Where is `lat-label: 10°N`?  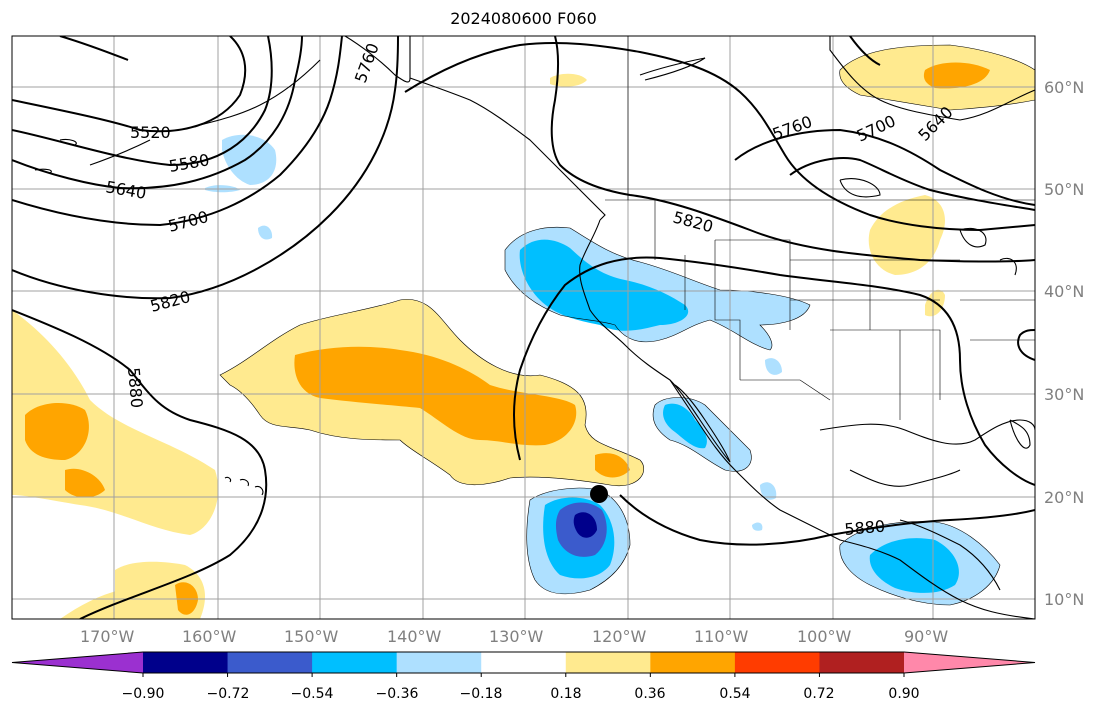
lat-label: 10°N is located at coordinates (1064, 599).